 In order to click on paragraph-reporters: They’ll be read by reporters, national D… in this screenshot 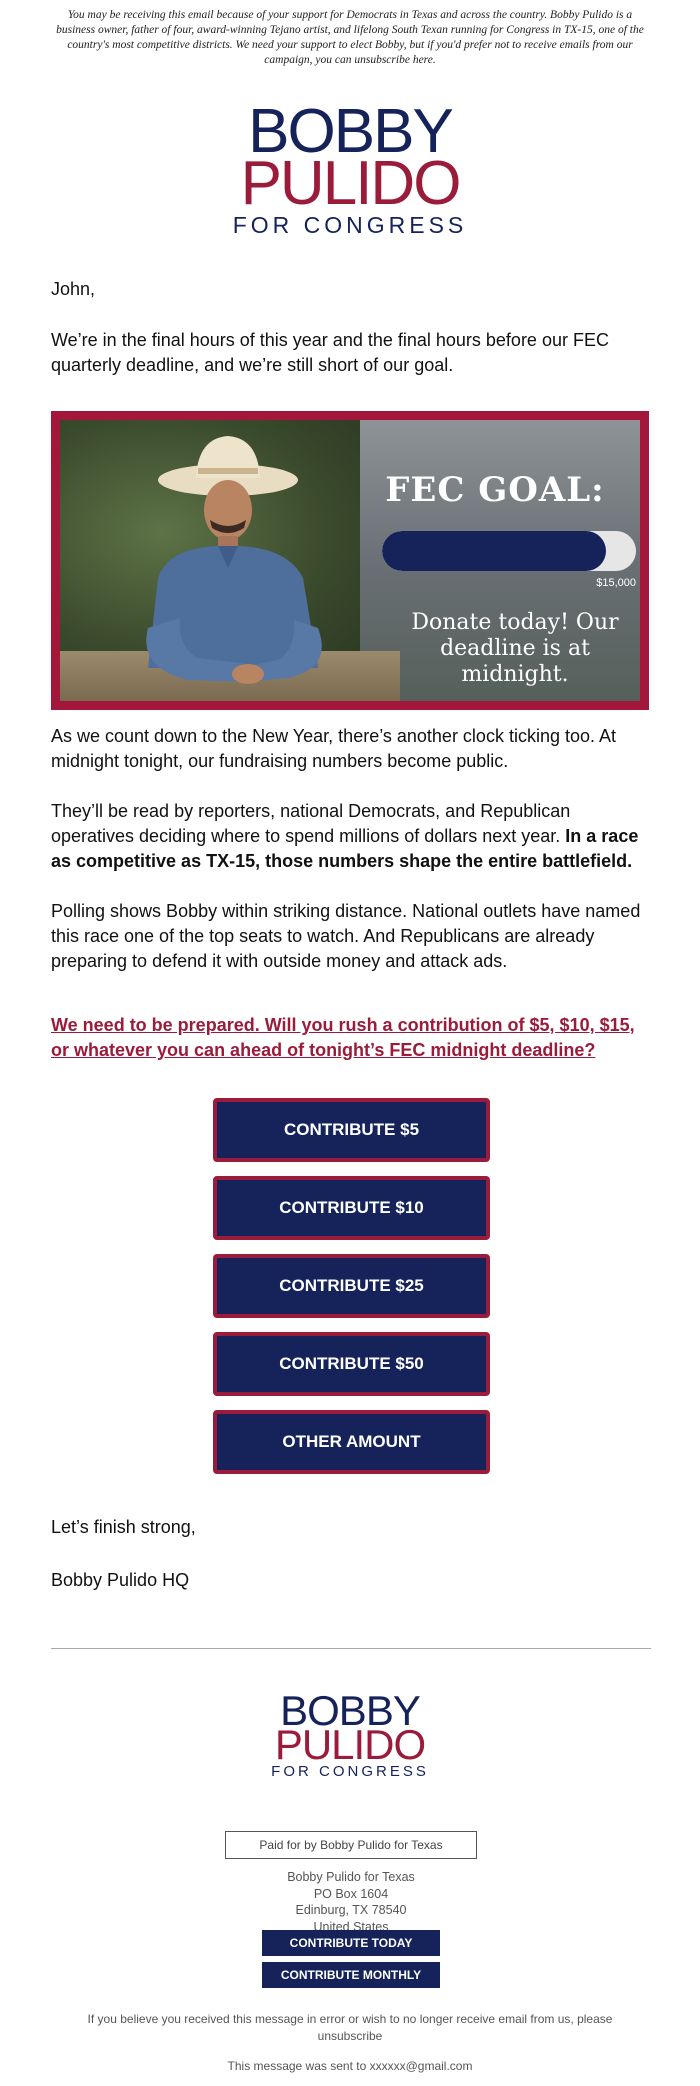, I will do `click(351, 836)`.